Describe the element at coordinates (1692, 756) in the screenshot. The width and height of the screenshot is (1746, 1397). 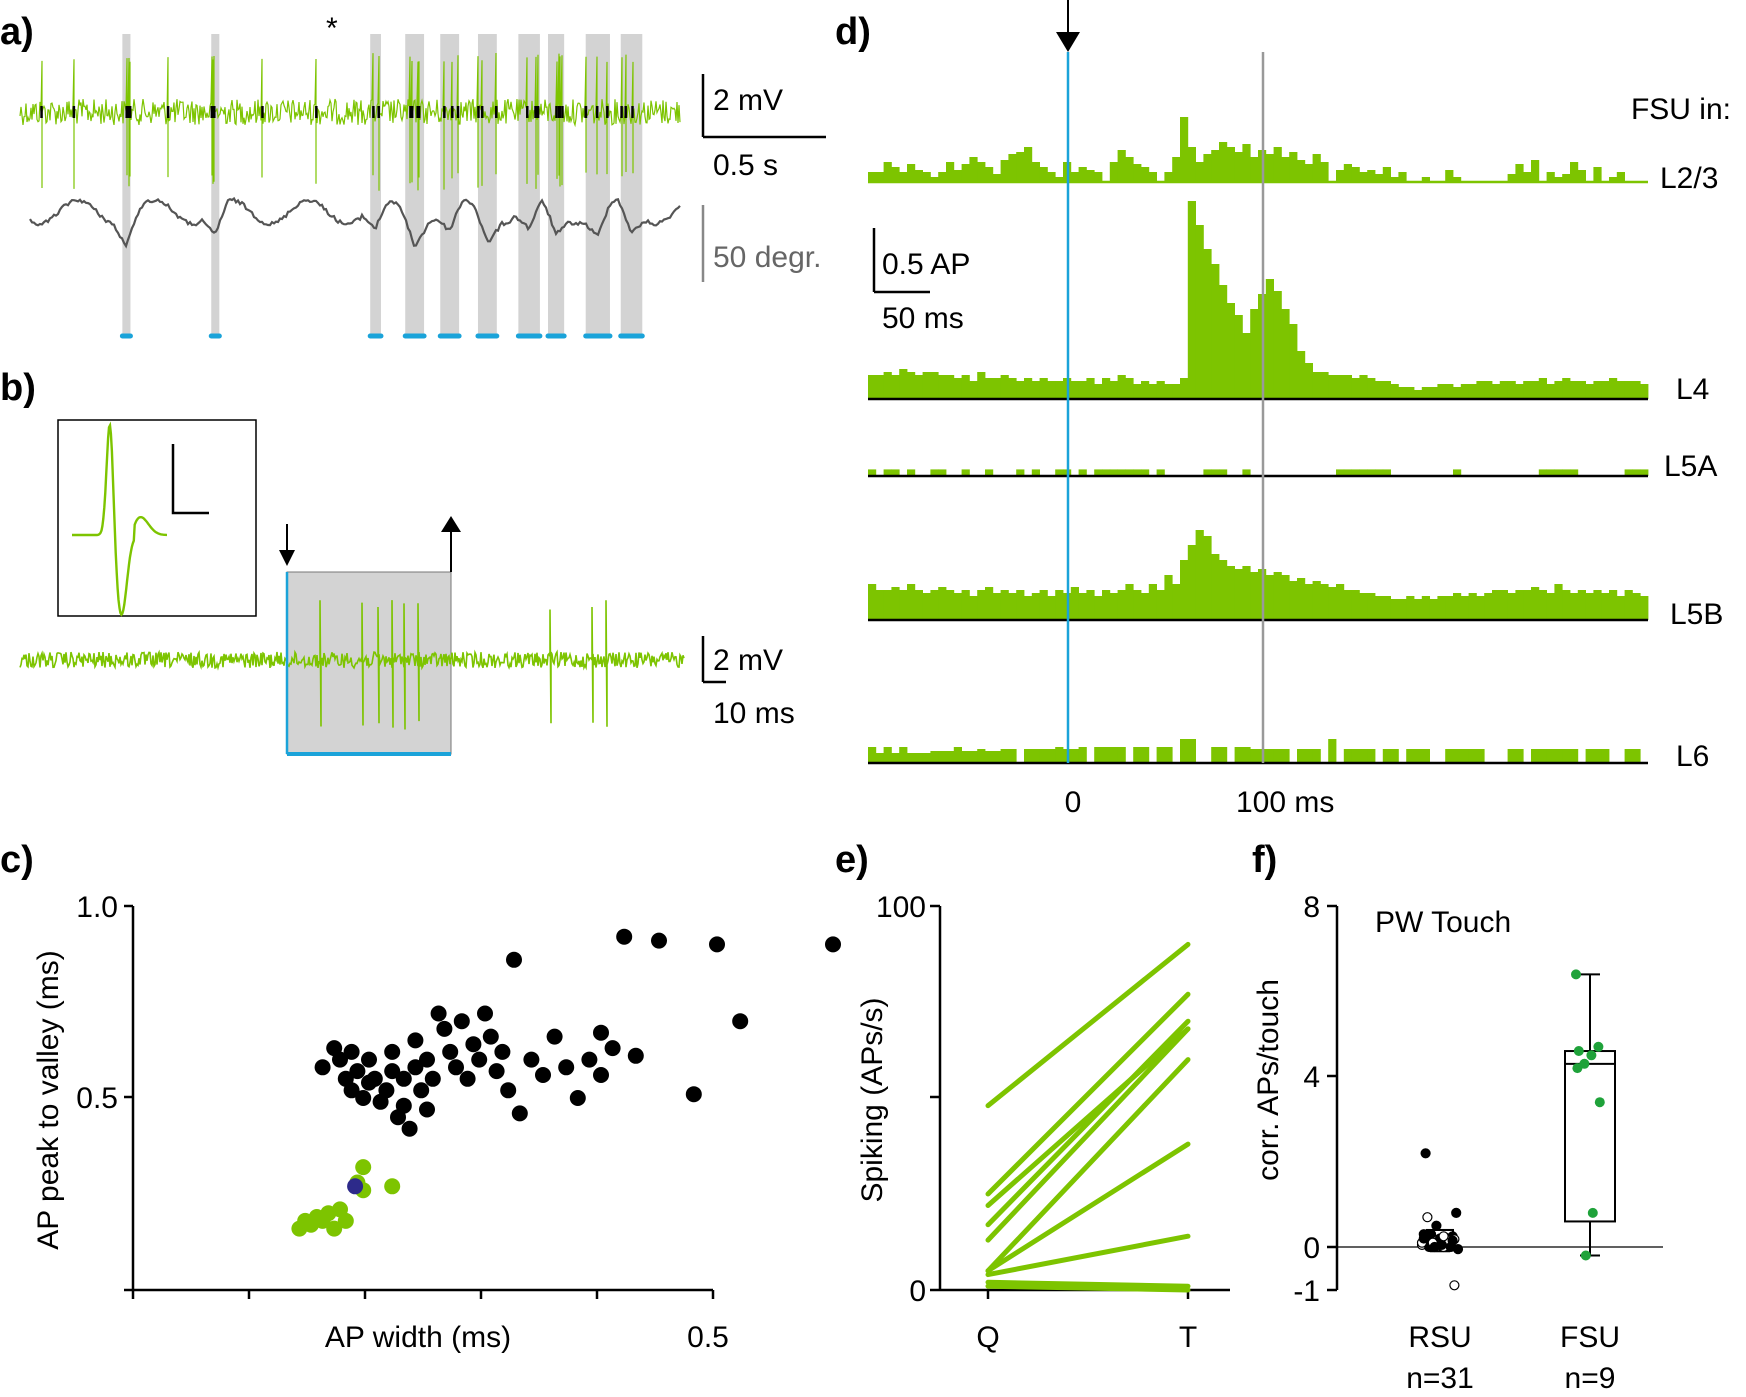
I see `panel-d-layer-label-l6: L6` at that location.